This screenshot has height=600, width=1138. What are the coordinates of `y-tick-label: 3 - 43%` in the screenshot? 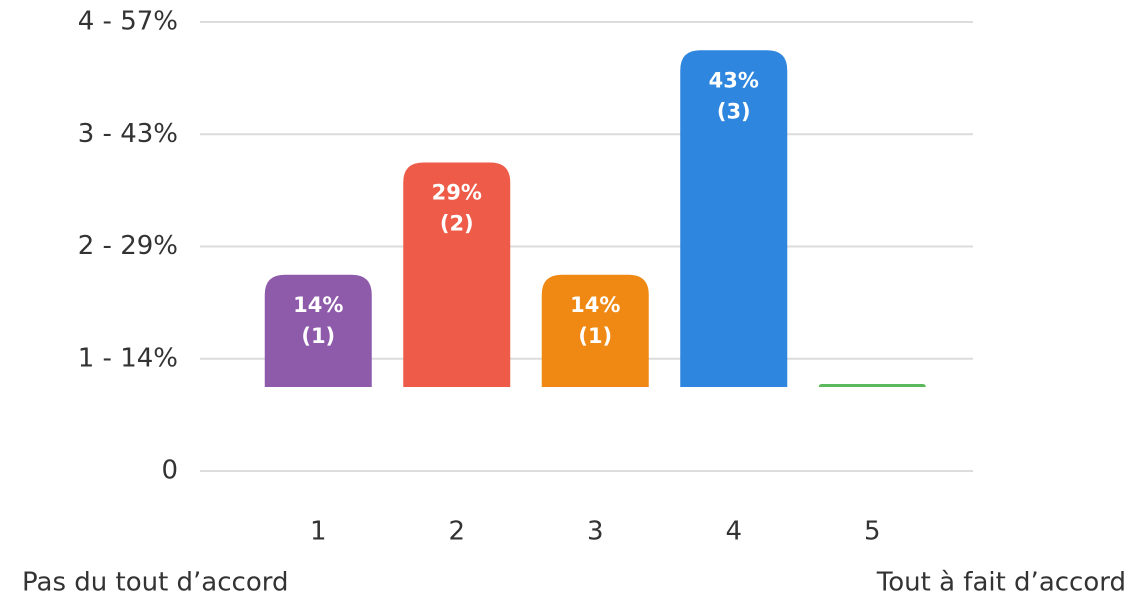 It's located at (128, 134).